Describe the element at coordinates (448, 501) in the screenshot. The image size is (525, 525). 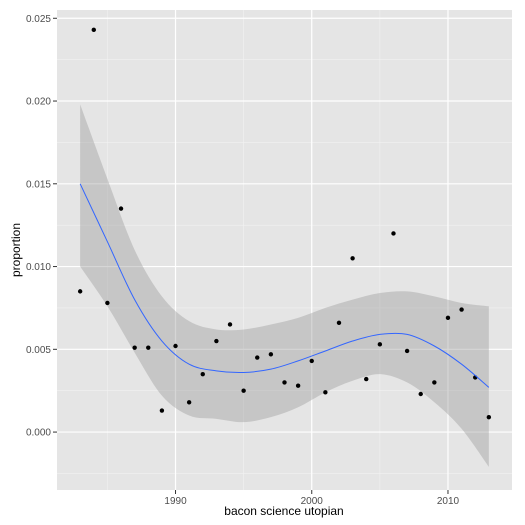
I see `x-tick-label: 2010` at that location.